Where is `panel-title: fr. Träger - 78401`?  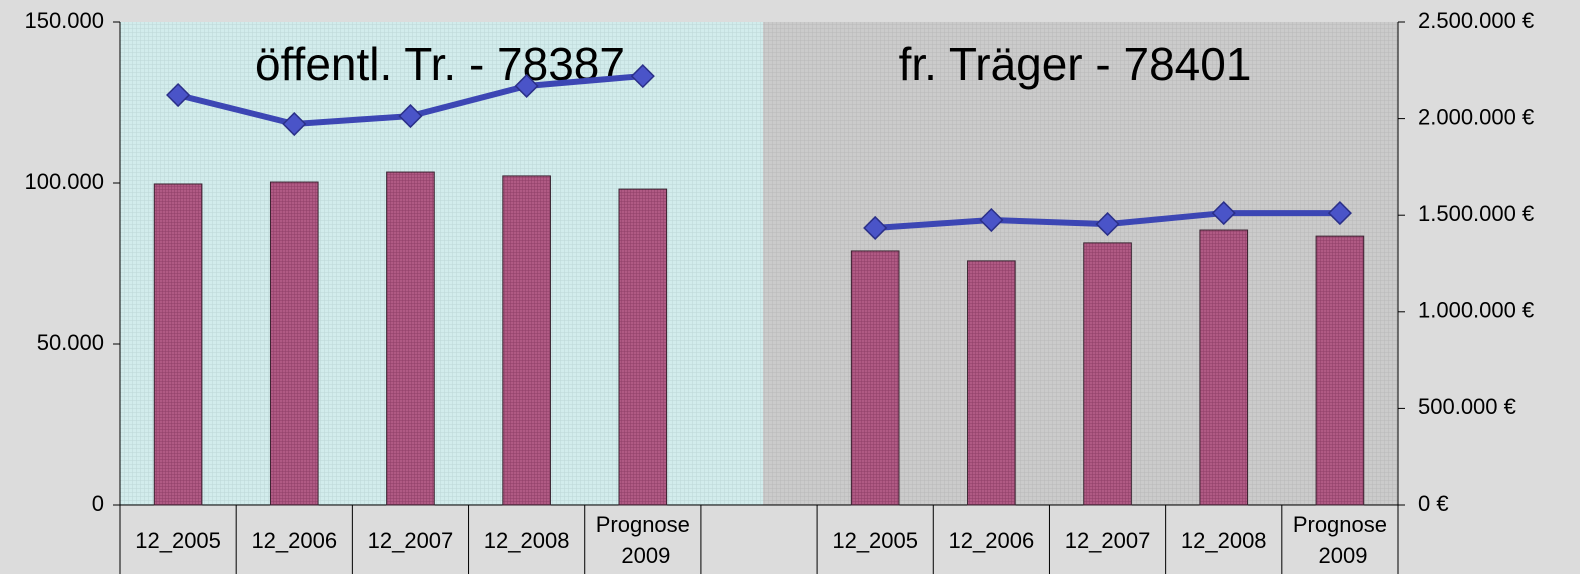
panel-title: fr. Träger - 78401 is located at coordinates (1075, 64).